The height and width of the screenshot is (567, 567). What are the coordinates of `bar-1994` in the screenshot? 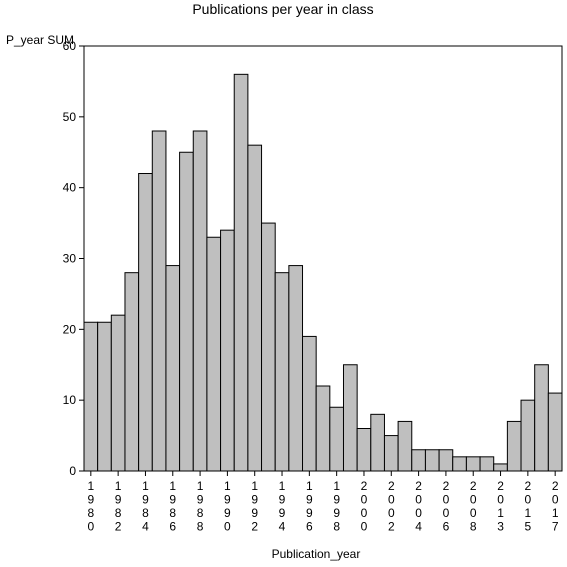 It's located at (282, 372).